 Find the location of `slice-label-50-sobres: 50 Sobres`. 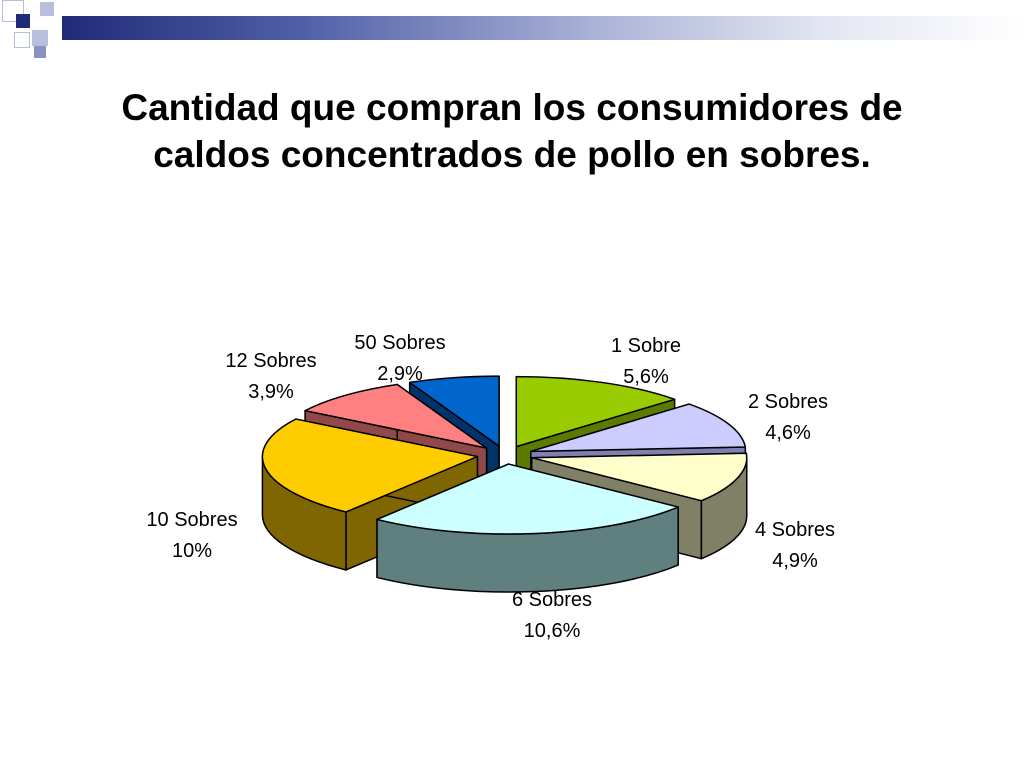

slice-label-50-sobres: 50 Sobres is located at coordinates (399, 343).